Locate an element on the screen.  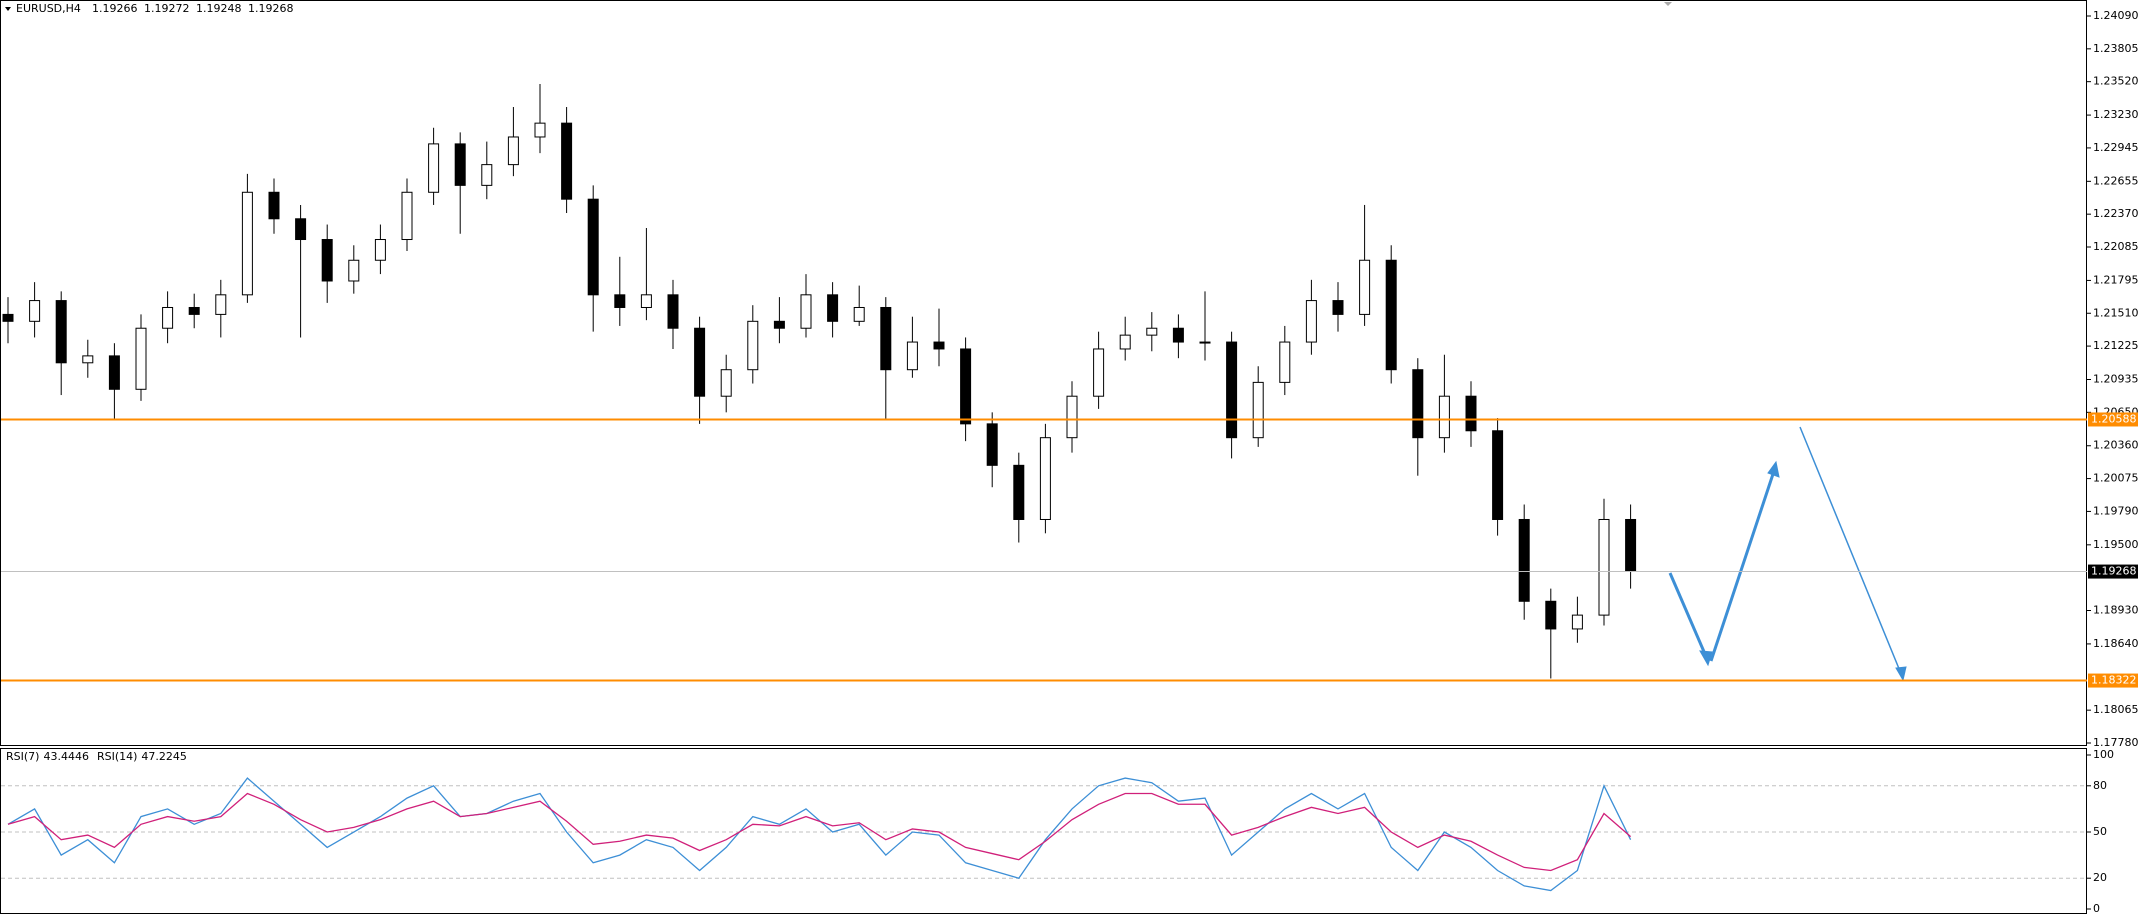
y-tick-label: 1.21510 is located at coordinates (2115, 312).